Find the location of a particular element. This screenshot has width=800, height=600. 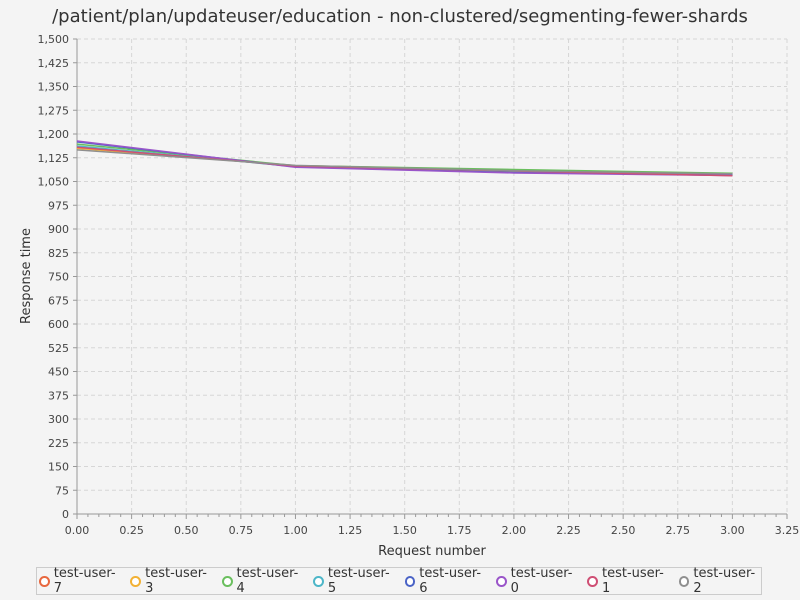

y-tick-label: 150 is located at coordinates (58, 467).